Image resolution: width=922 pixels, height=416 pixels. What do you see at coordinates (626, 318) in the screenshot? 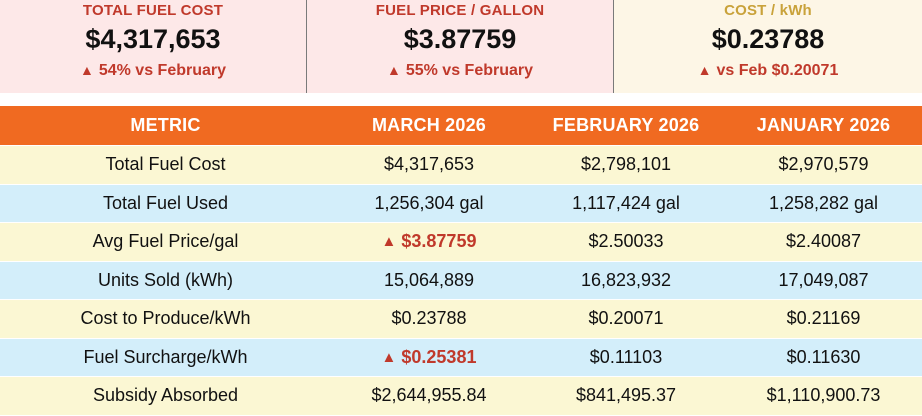
I see `february-value: $0.20071` at bounding box center [626, 318].